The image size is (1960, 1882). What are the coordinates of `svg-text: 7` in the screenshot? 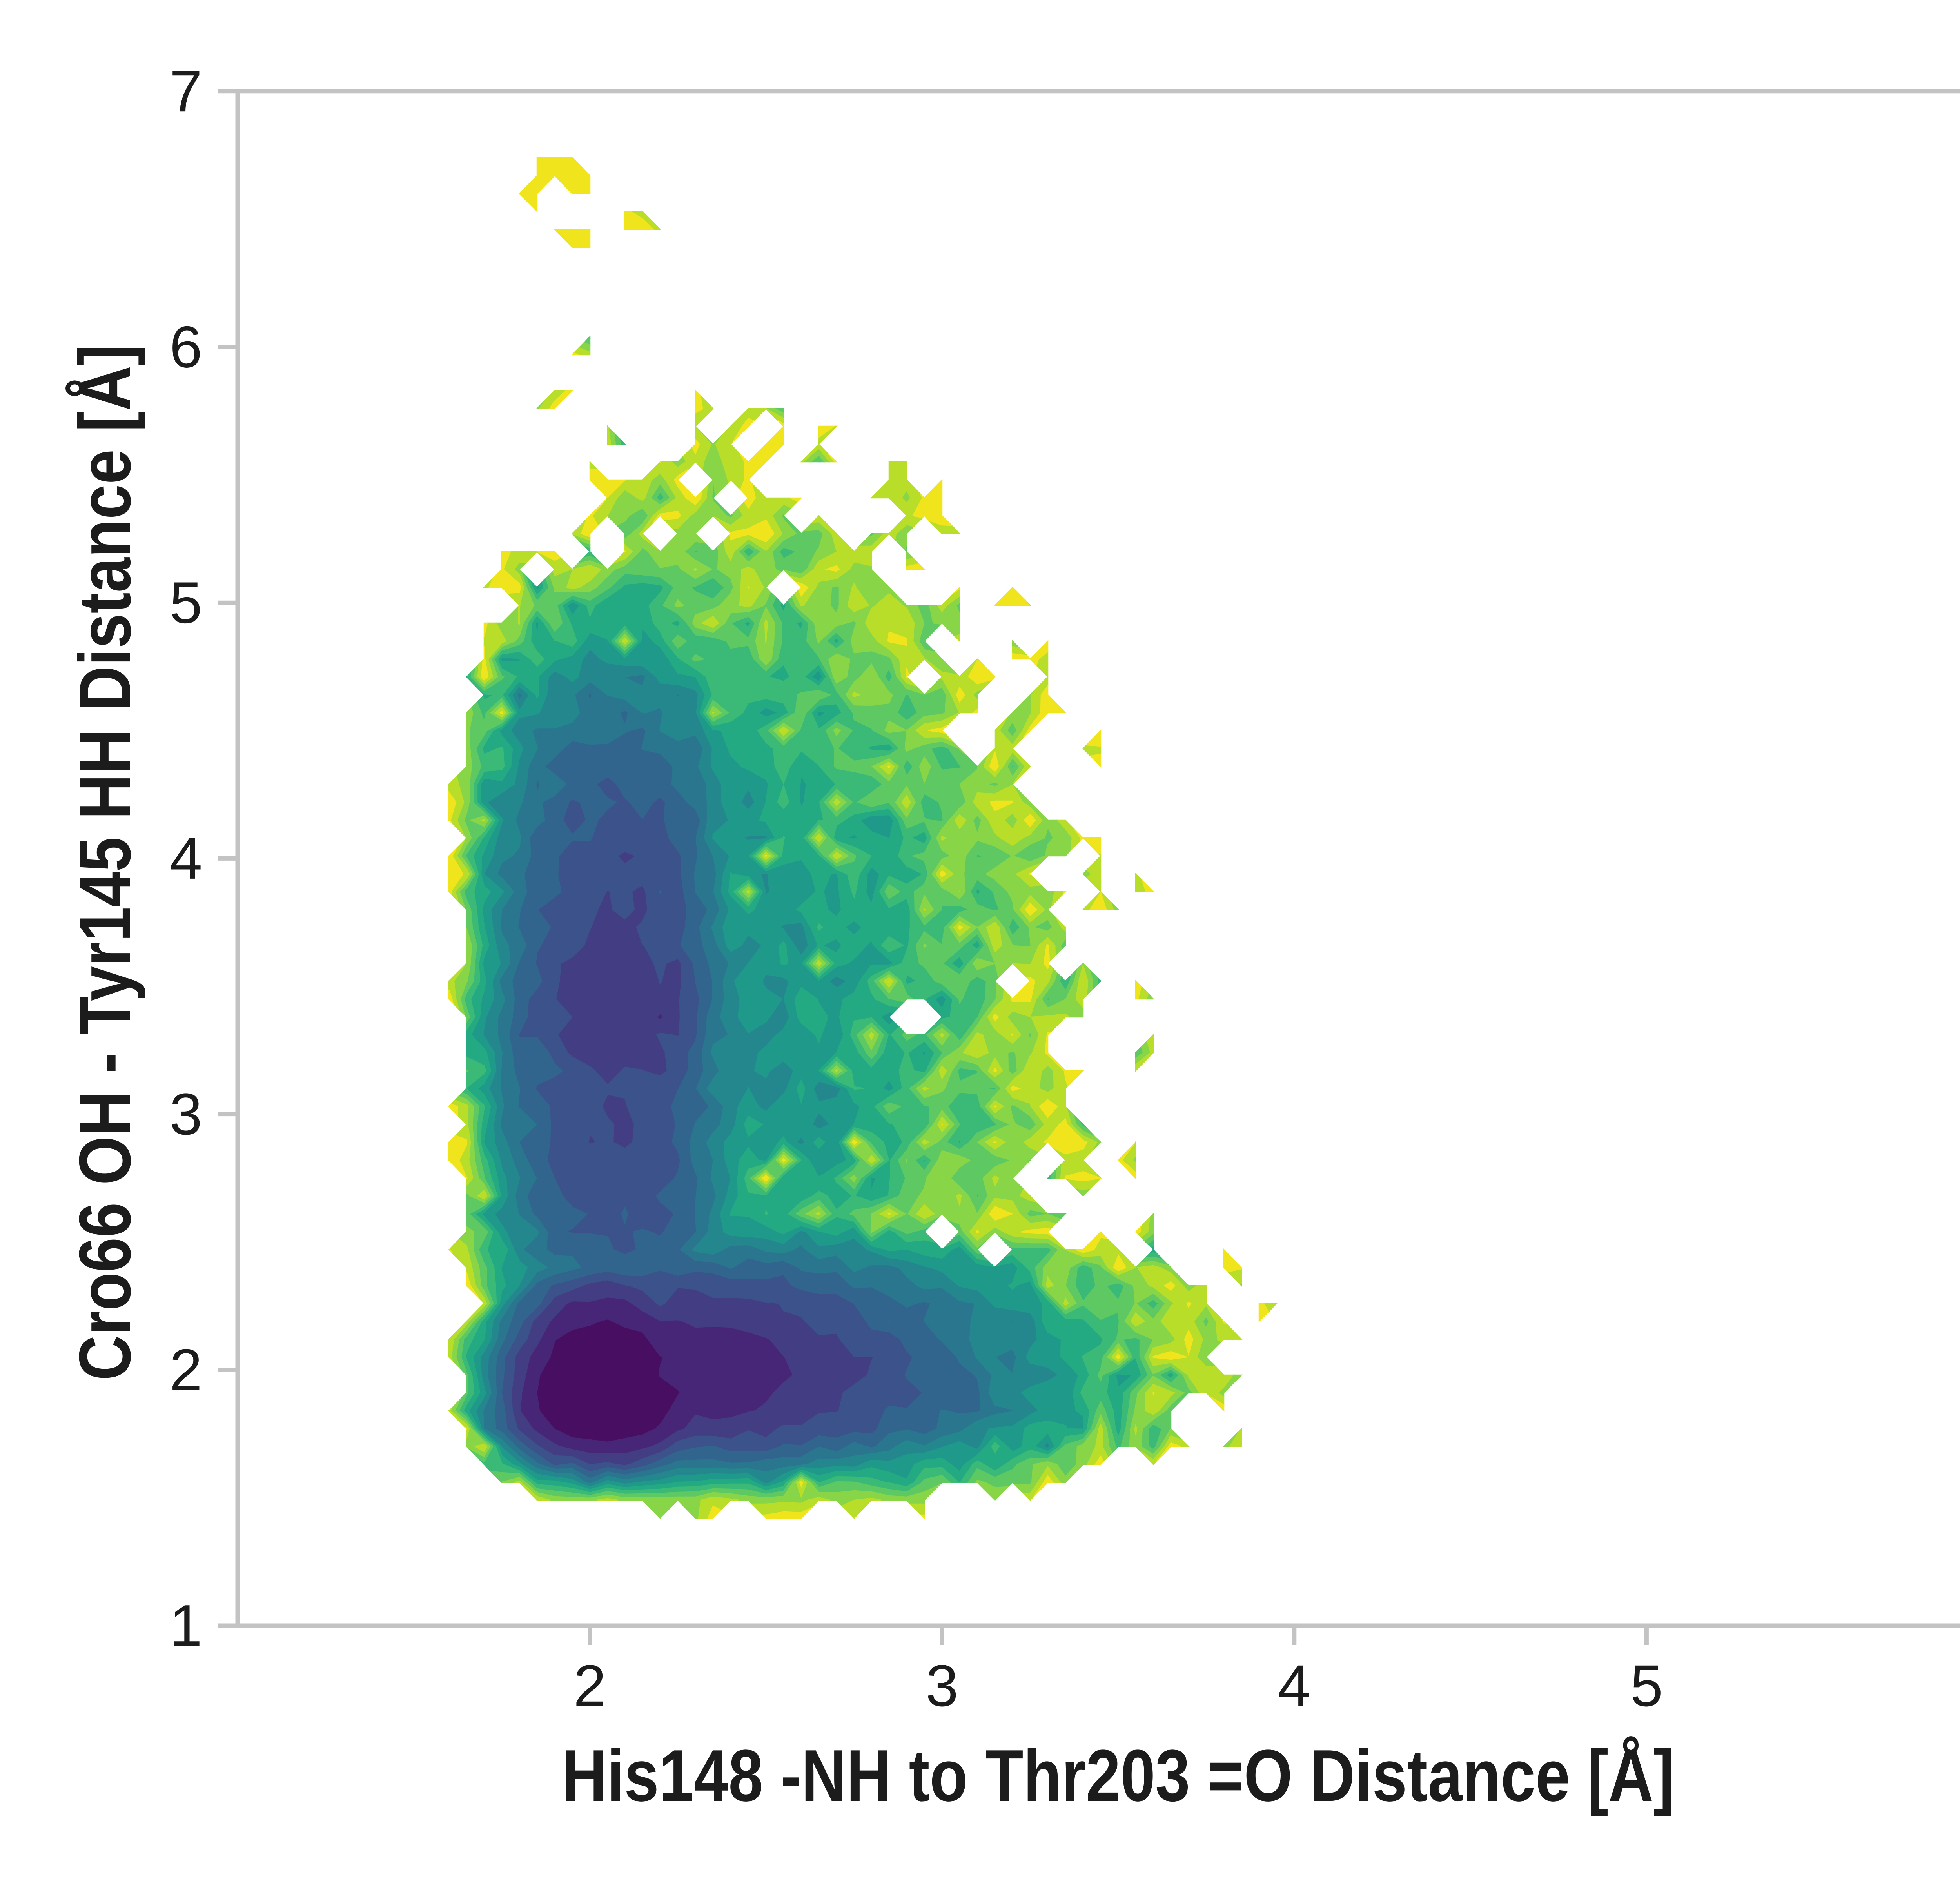 It's located at (186, 91).